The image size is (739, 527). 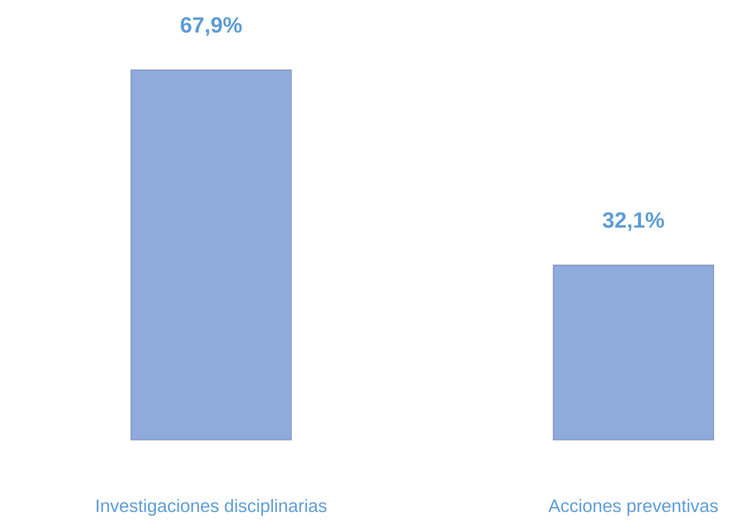 What do you see at coordinates (633, 507) in the screenshot?
I see `x-tick-label: Acciones preventivas` at bounding box center [633, 507].